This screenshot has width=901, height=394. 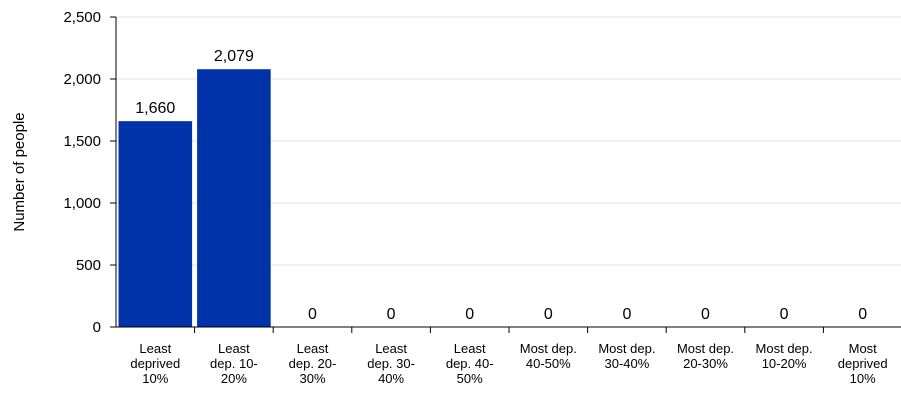 What do you see at coordinates (626, 356) in the screenshot?
I see `x-tick-label: Most dep. 30-40%` at bounding box center [626, 356].